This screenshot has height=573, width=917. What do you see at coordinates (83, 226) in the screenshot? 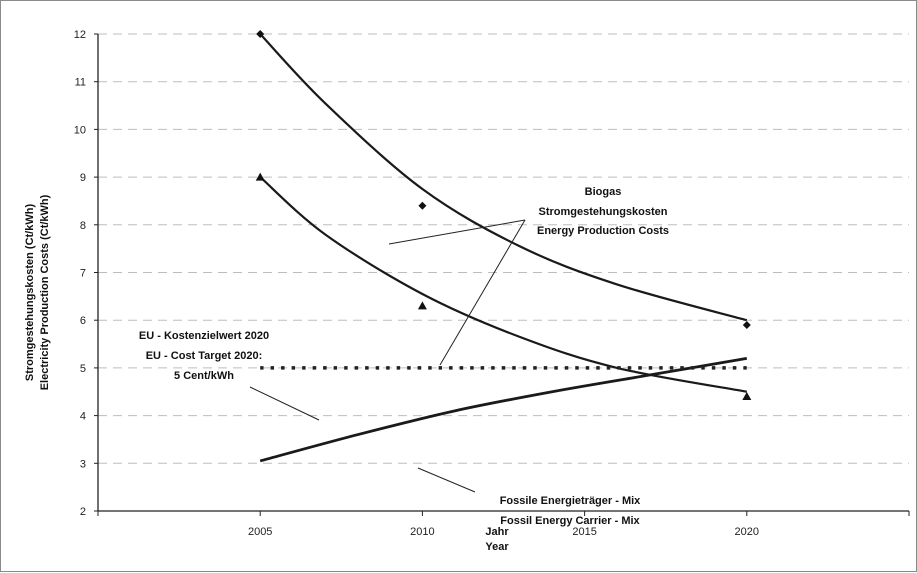
I see `y-tick-label: 8` at bounding box center [83, 226].